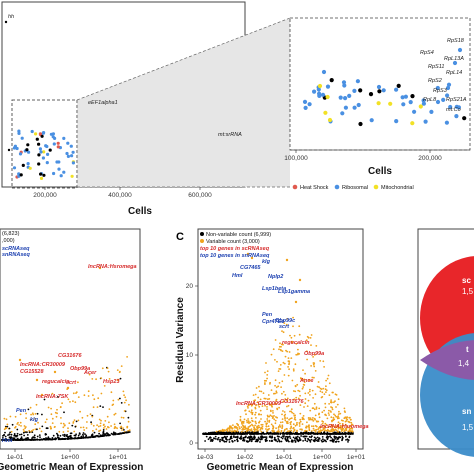 The height and width of the screenshot is (474, 474). What do you see at coordinates (314, 188) in the screenshot?
I see `legend-entry: Heat Shock` at bounding box center [314, 188].